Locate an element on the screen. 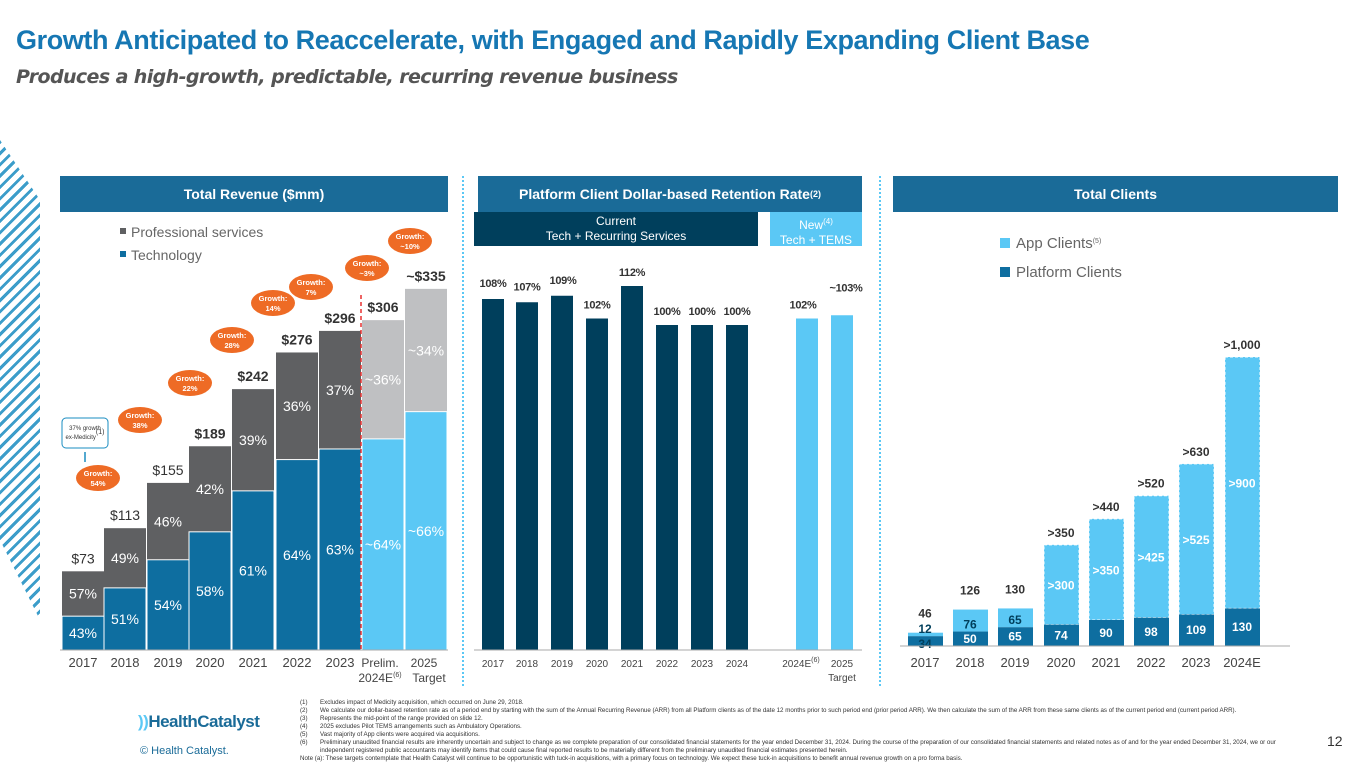  label-total: $296 is located at coordinates (339, 318).